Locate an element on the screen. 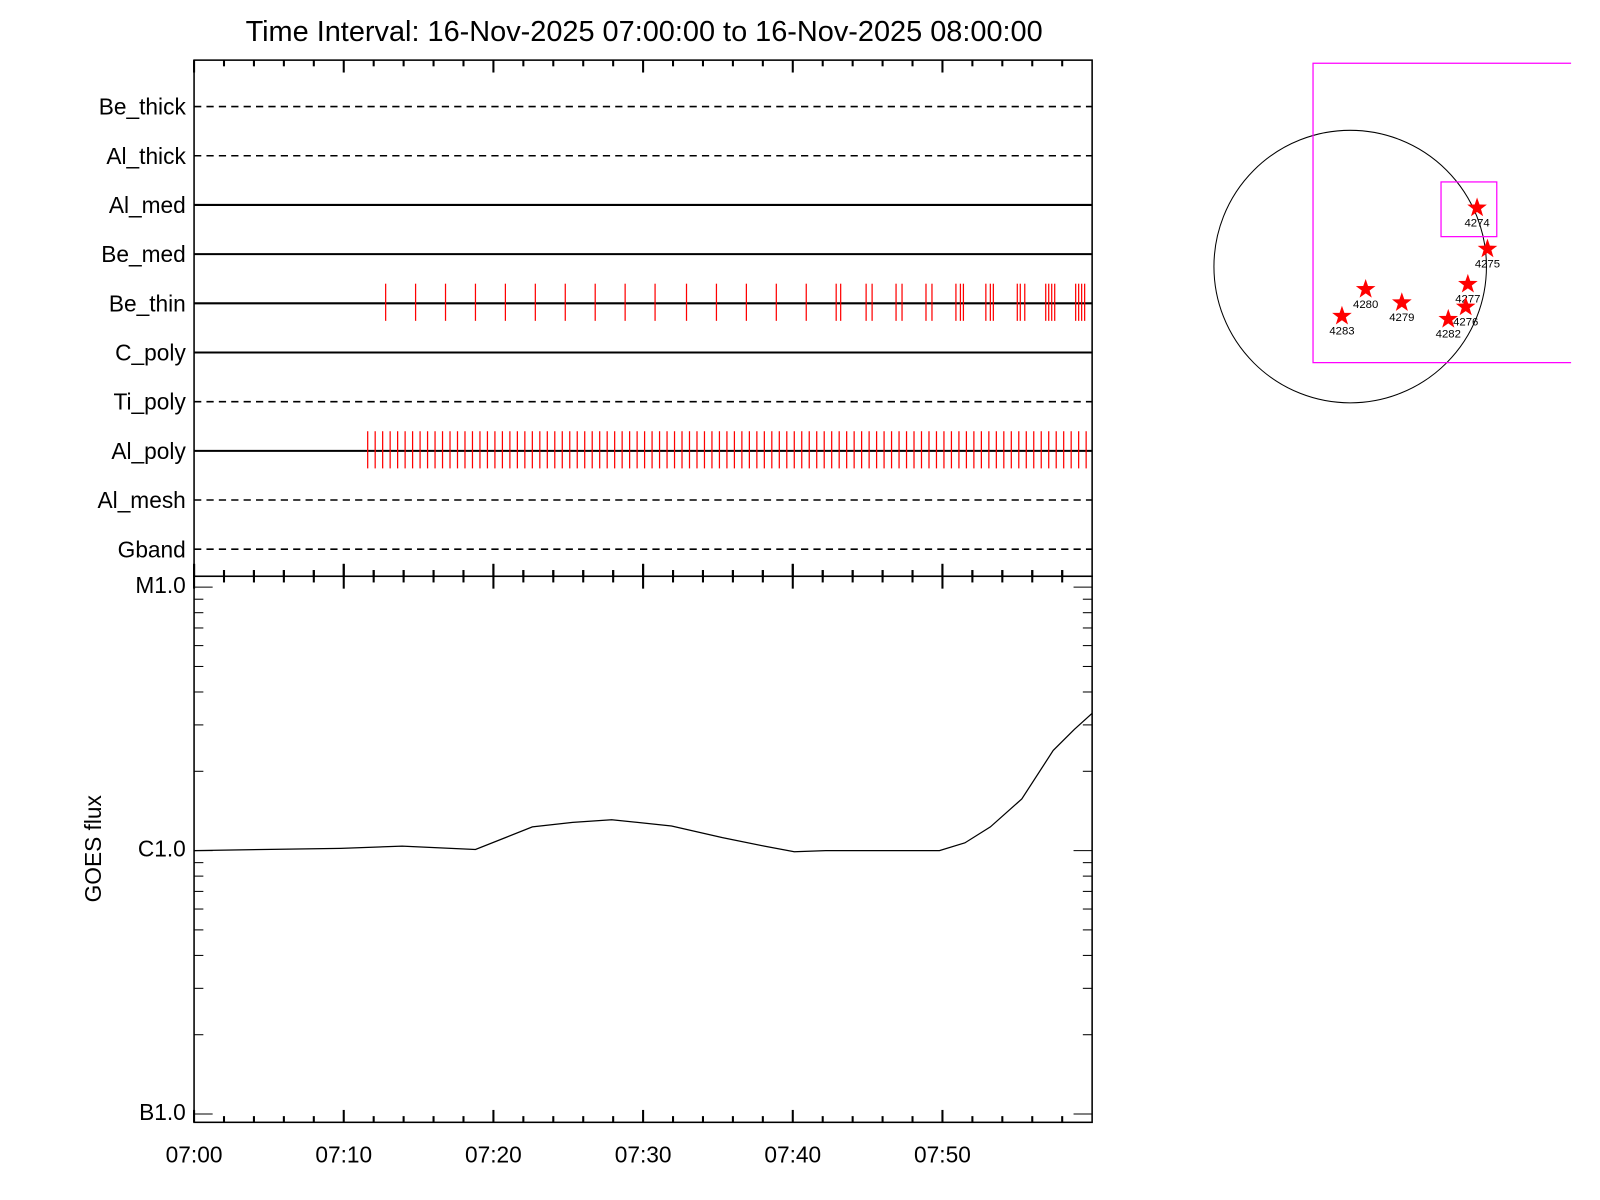 This screenshot has width=1600, height=1200. x-tick-label: 07:50 is located at coordinates (942, 1154).